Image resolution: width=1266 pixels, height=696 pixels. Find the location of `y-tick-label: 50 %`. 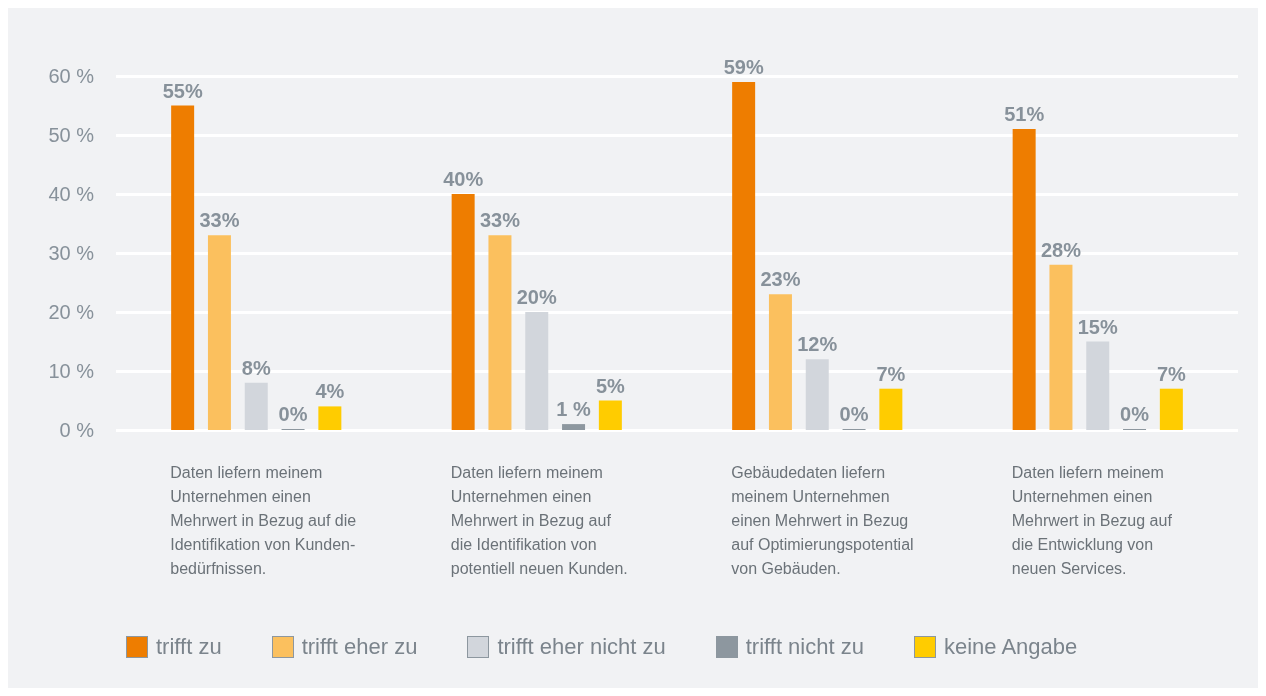

y-tick-label: 50 % is located at coordinates (71, 135).